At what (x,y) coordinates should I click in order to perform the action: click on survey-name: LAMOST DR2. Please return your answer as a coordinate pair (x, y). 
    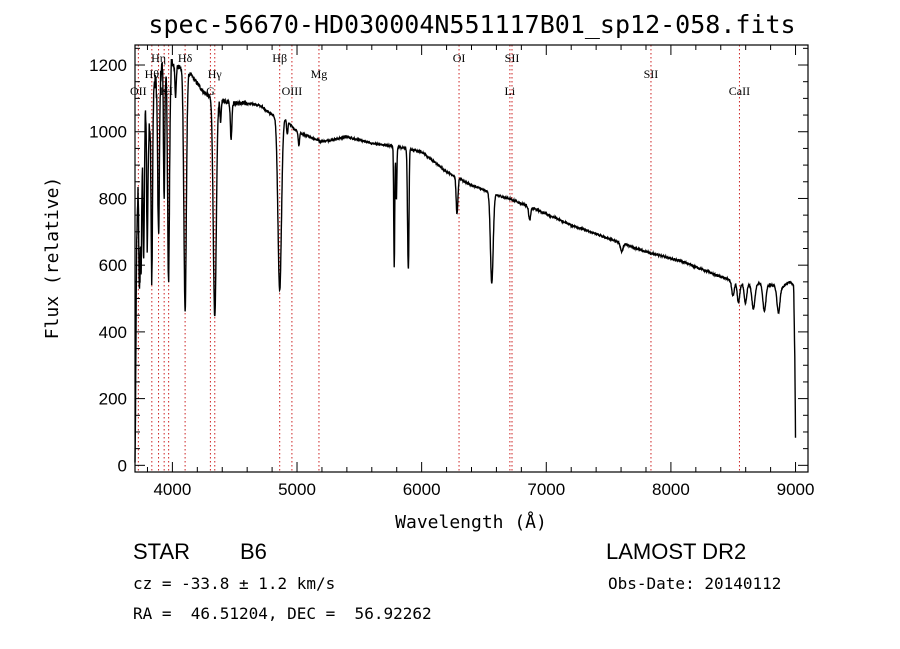
    Looking at the image, I should click on (676, 551).